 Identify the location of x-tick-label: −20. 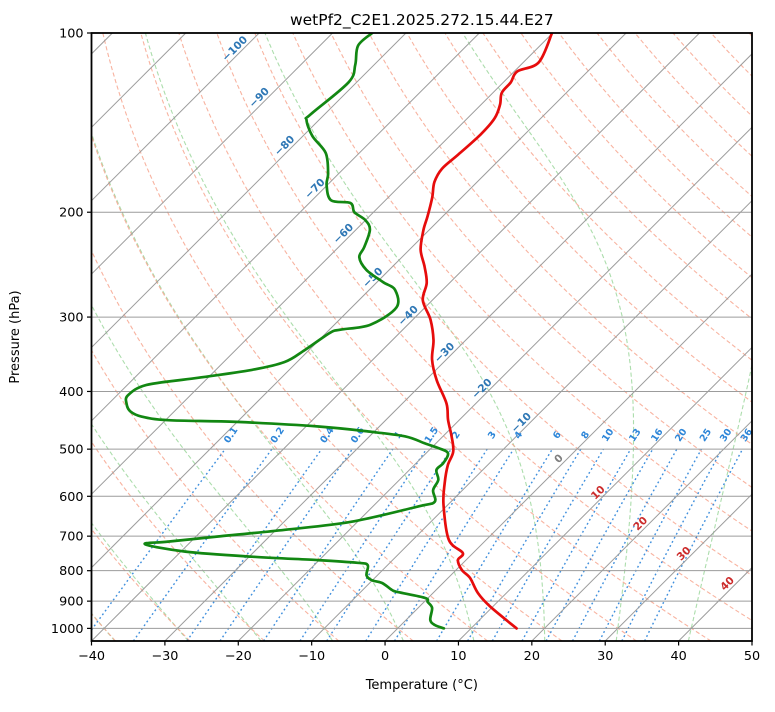
(238, 656).